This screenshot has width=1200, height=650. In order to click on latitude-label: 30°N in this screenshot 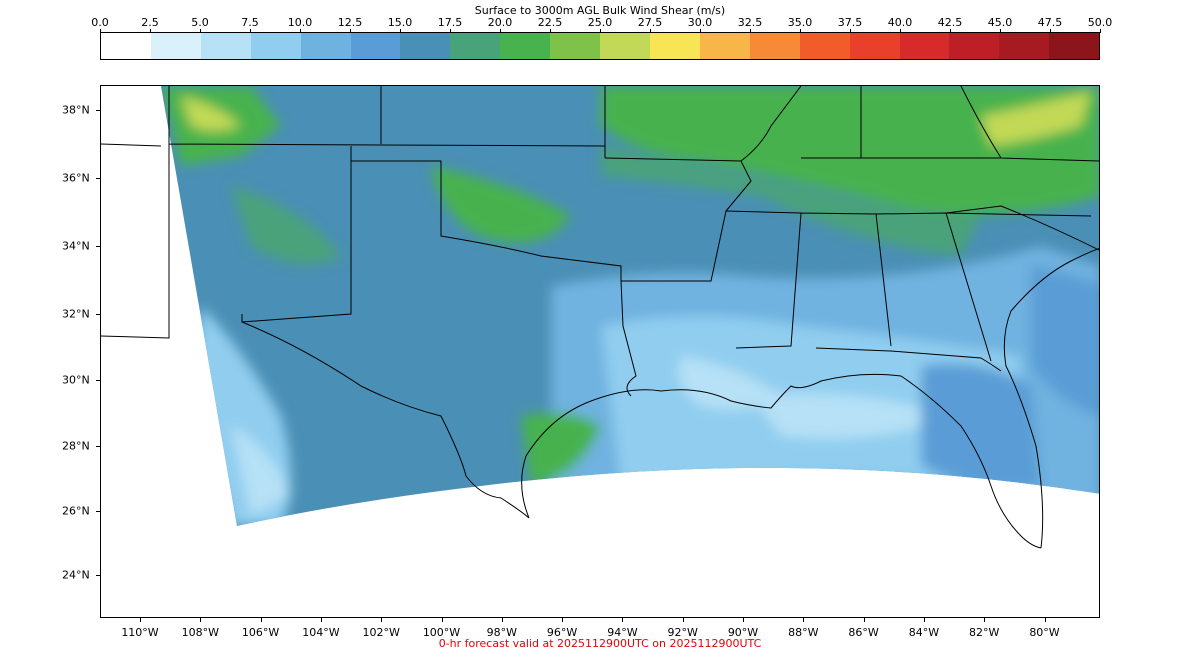, I will do `click(76, 380)`.